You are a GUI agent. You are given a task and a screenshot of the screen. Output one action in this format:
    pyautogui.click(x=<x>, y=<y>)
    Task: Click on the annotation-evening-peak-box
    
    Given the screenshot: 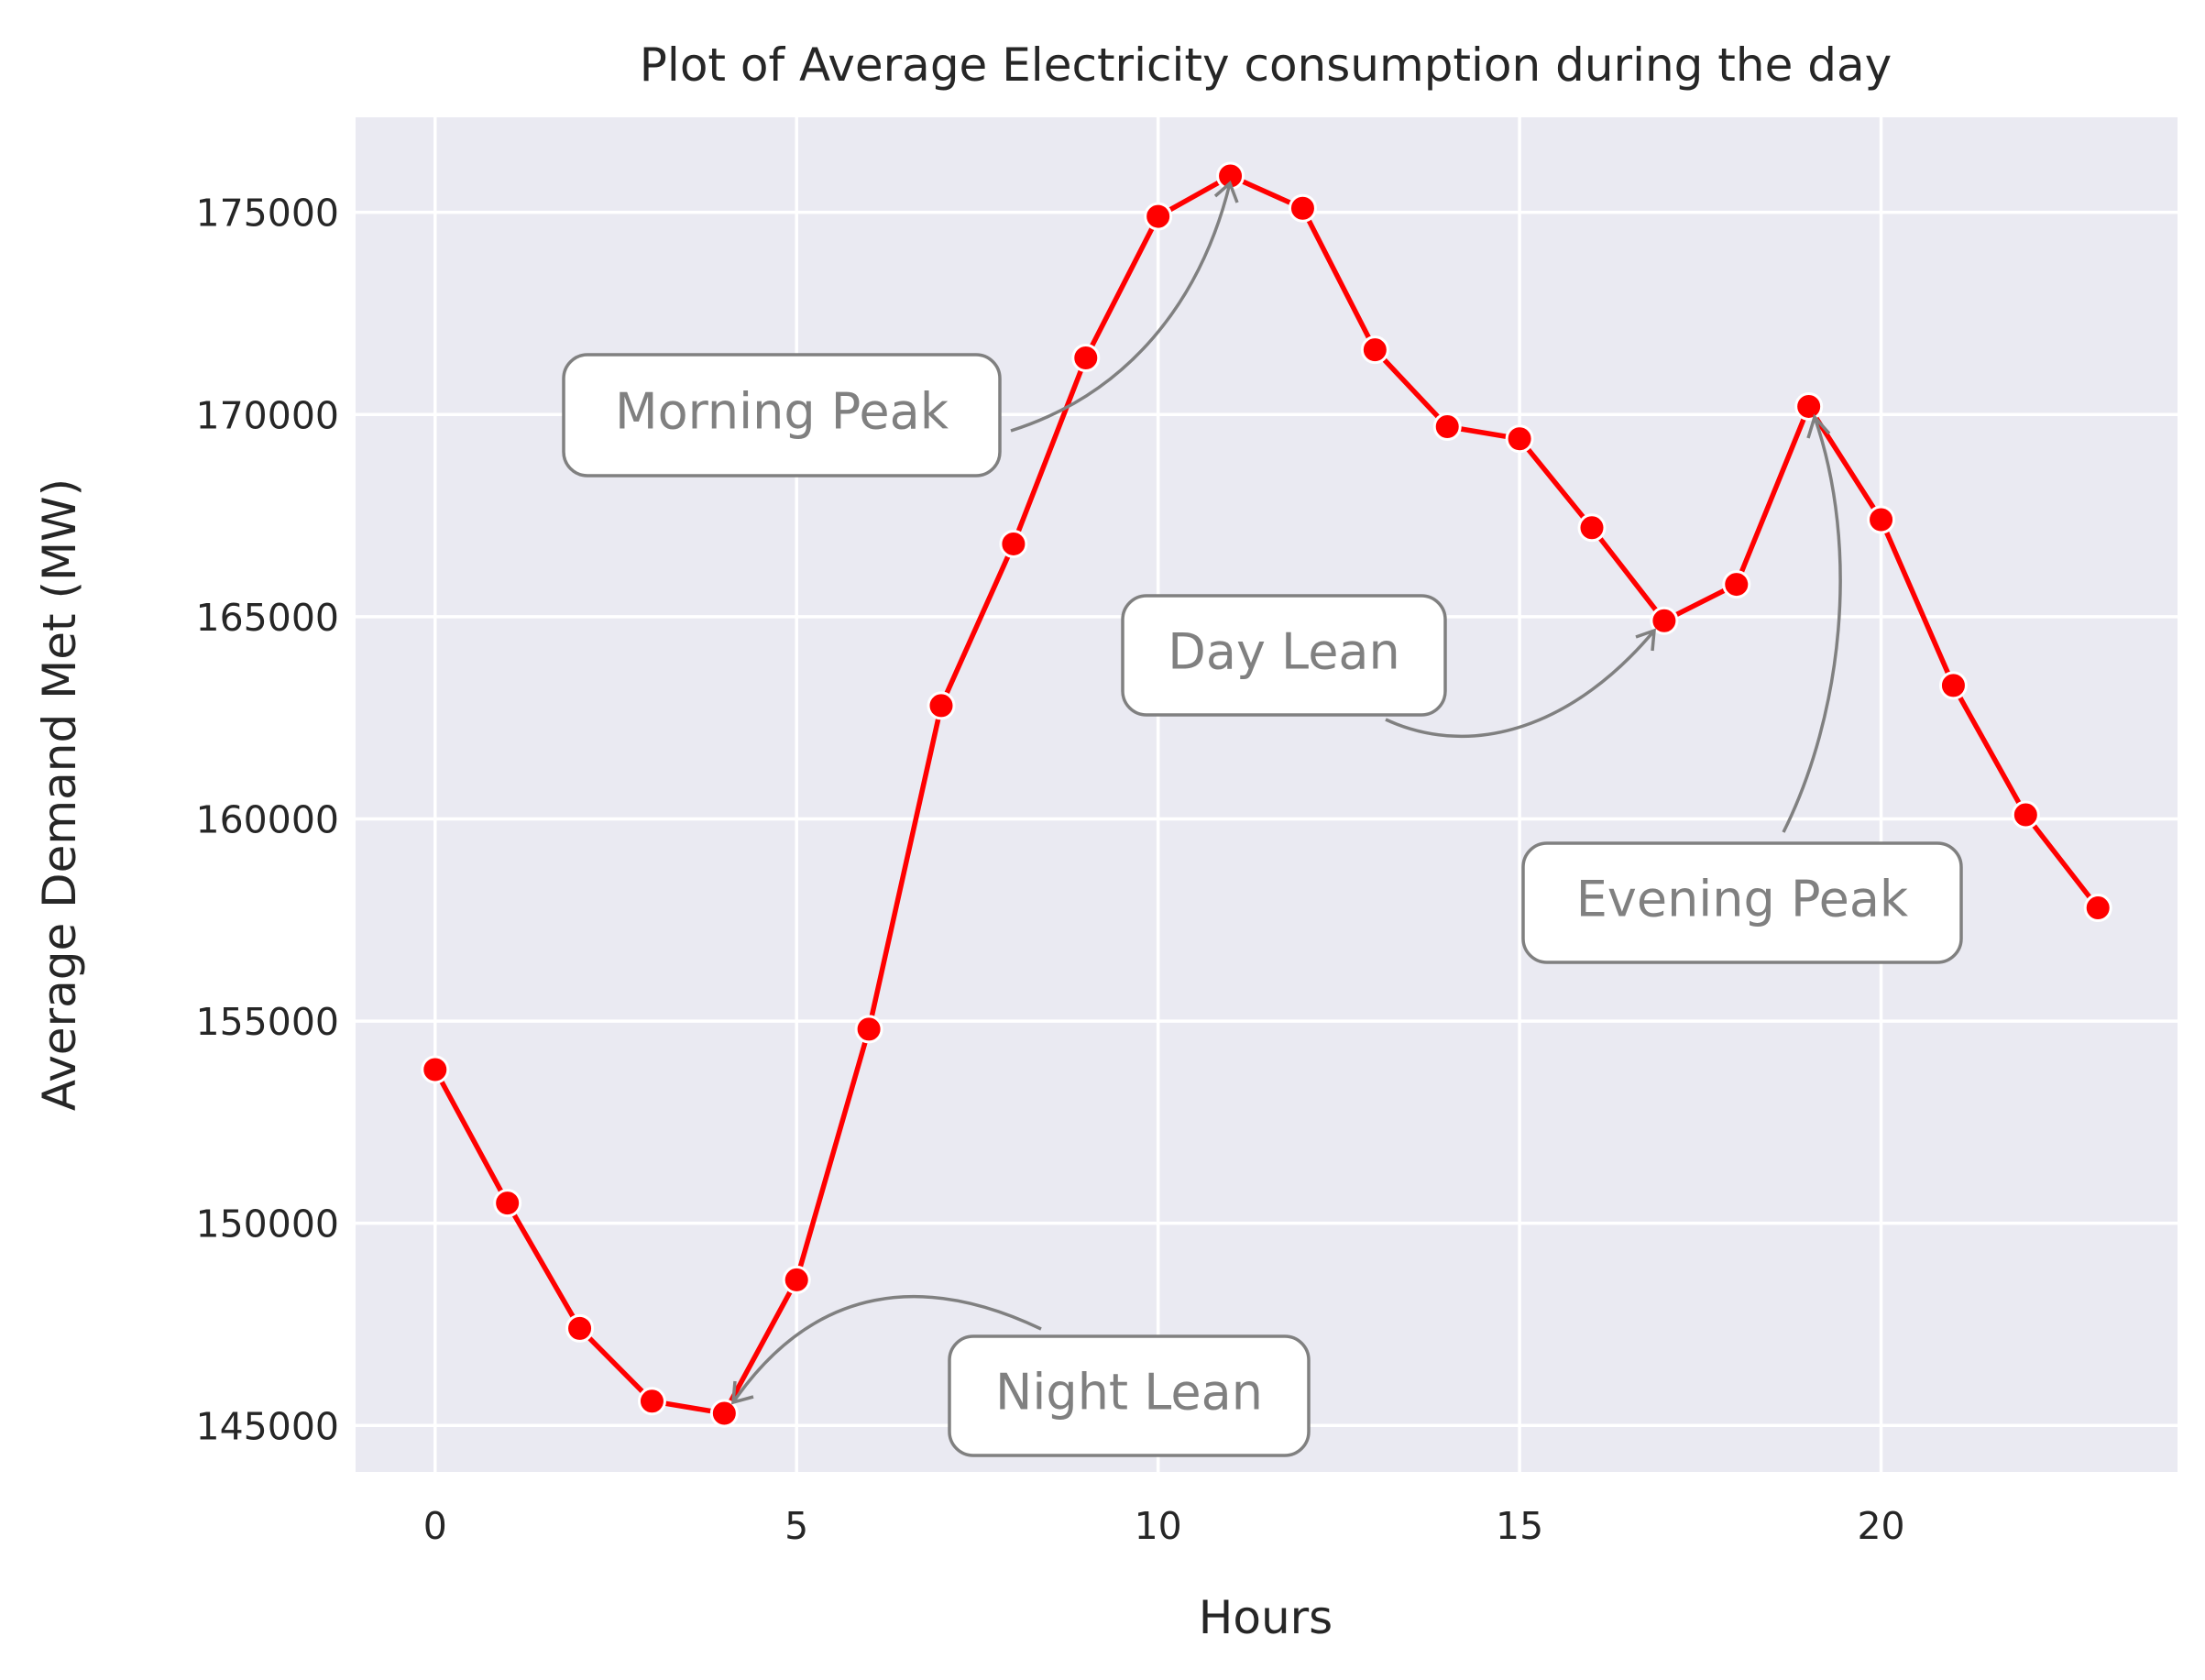 What is the action you would take?
    pyautogui.click(x=1742, y=902)
    